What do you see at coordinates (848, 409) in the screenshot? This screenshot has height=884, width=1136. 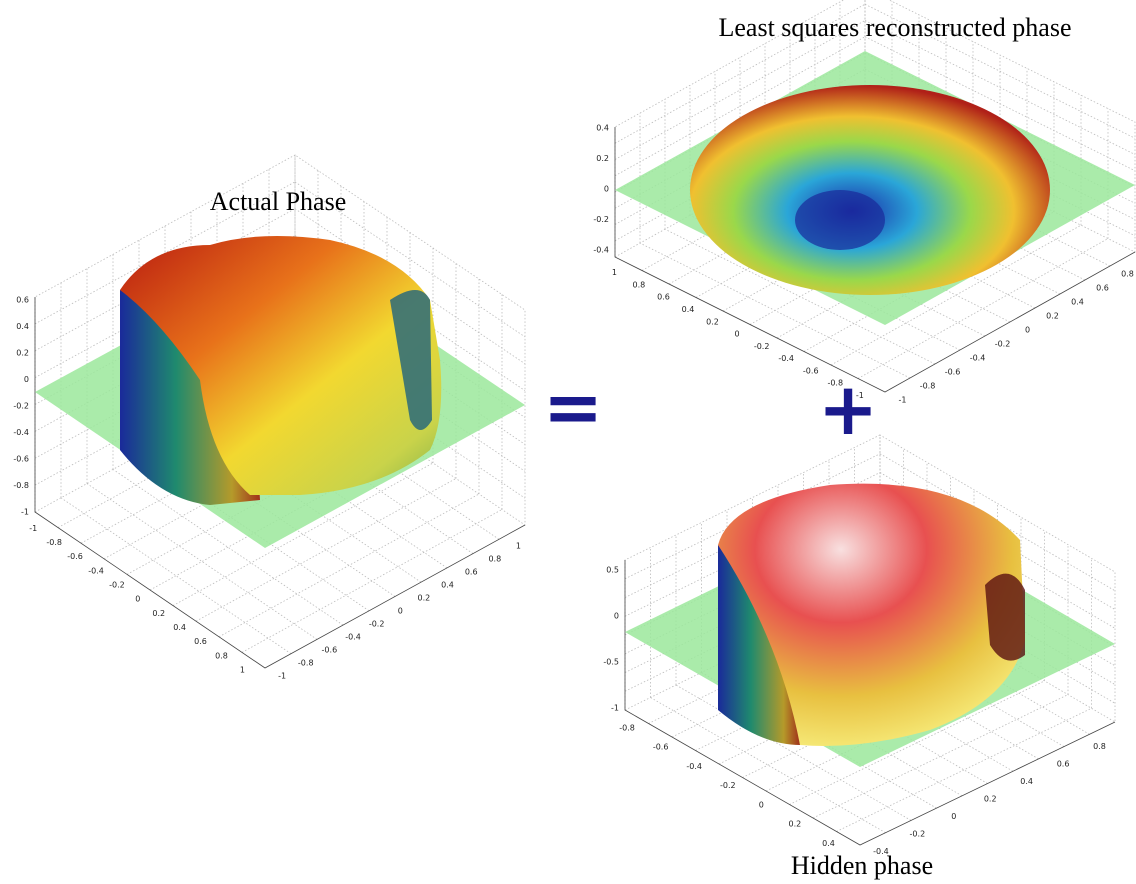 I see `plus-sign: +` at bounding box center [848, 409].